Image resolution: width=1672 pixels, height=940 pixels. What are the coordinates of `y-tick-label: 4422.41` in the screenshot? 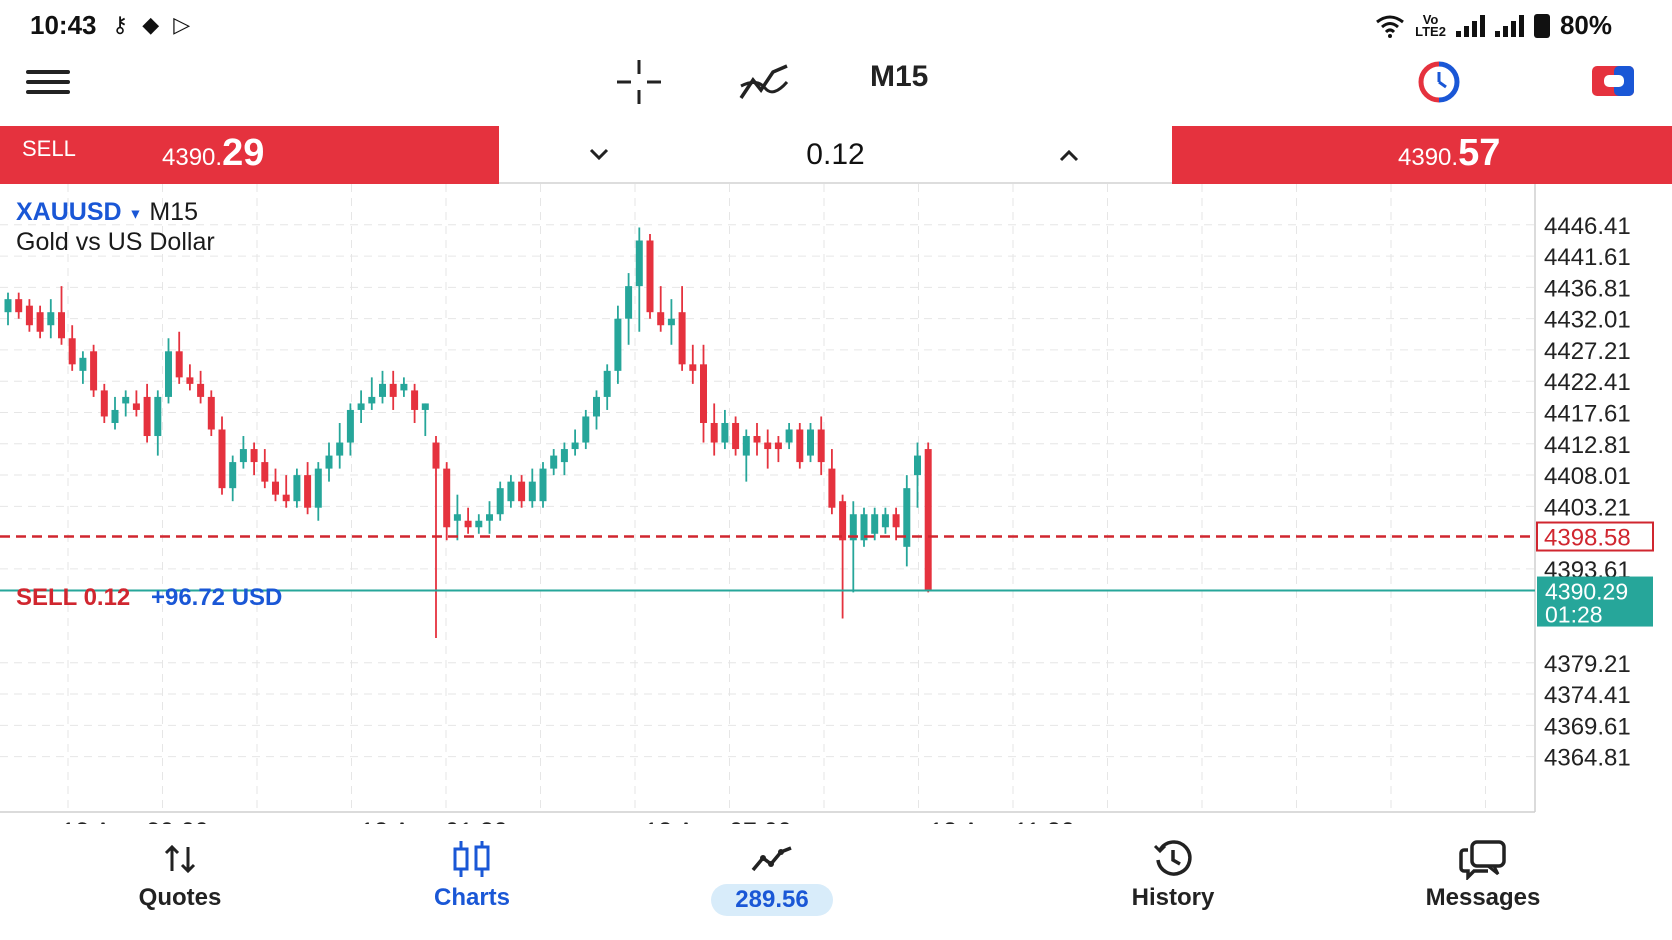 It's located at (1587, 382).